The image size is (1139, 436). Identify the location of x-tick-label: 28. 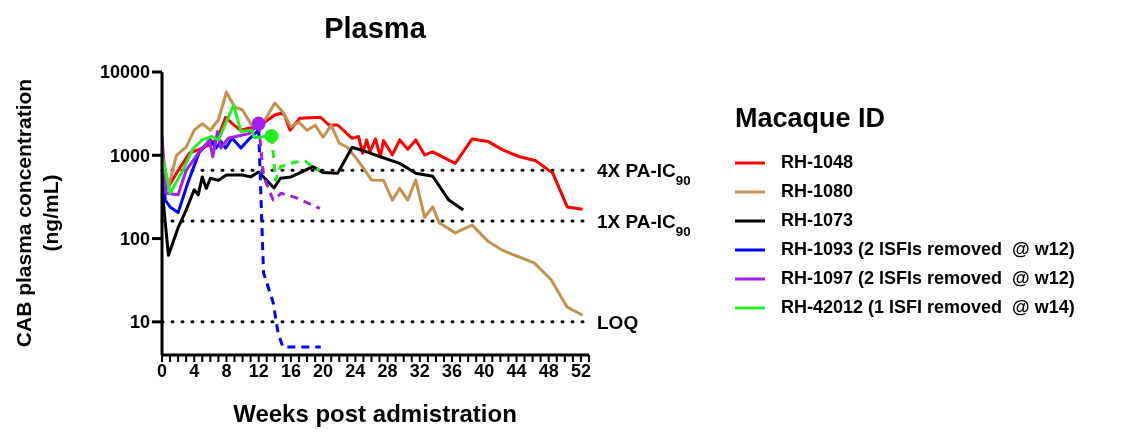
(387, 370).